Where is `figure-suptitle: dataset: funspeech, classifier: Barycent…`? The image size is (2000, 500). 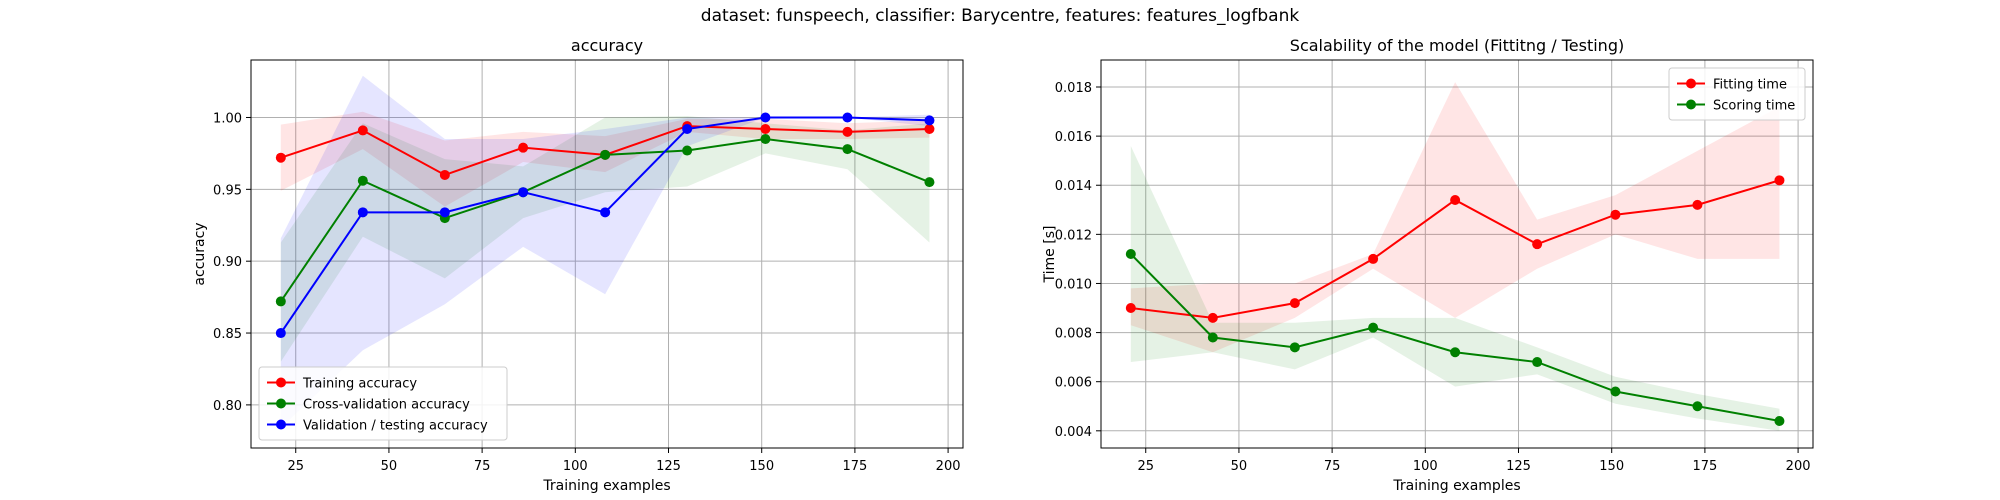
figure-suptitle: dataset: funspeech, classifier: Barycent… is located at coordinates (1000, 16).